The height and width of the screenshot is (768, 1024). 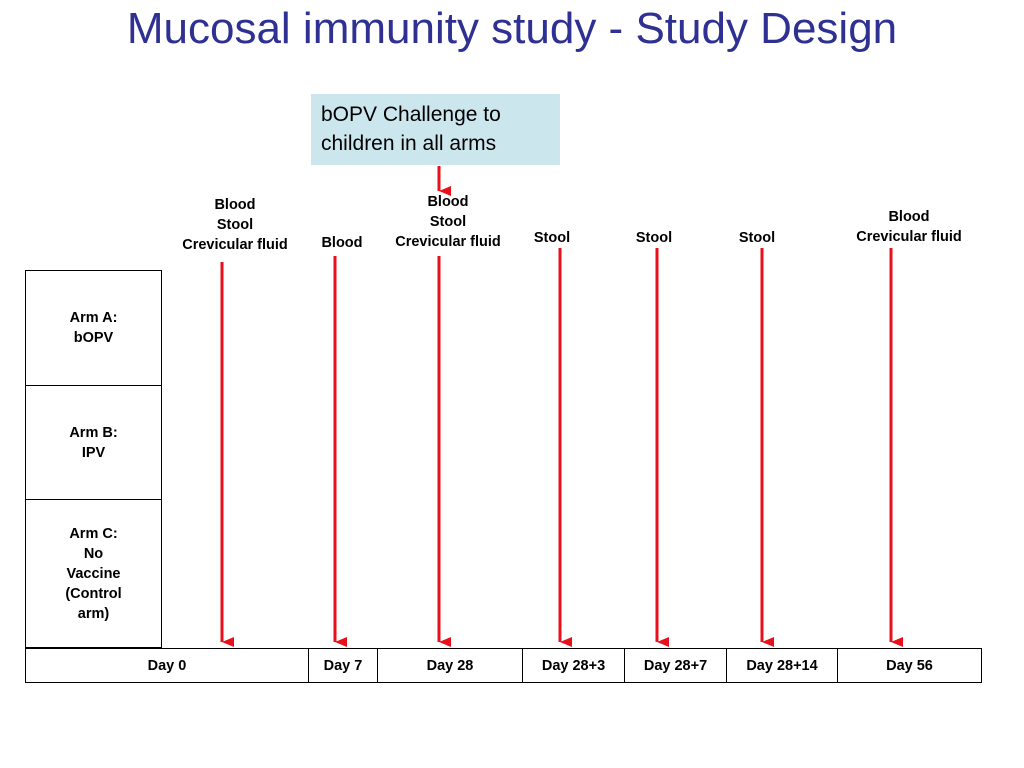 I want to click on arm-a-cell: Arm A: bOPV, so click(x=93, y=328).